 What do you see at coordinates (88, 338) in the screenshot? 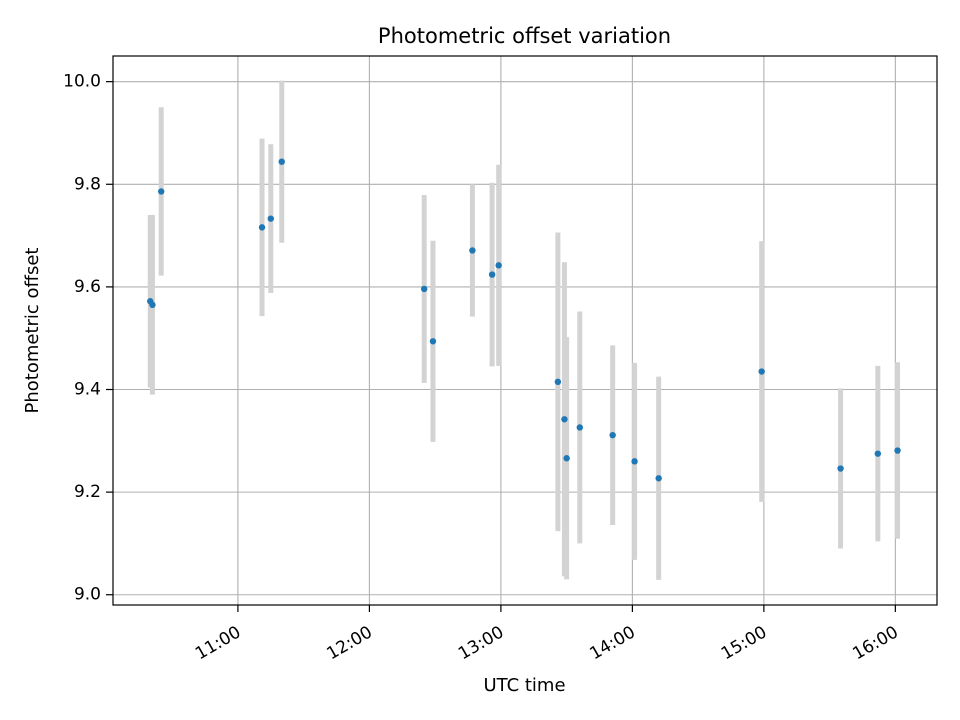
I see `y-axis-ticks: 9.0 9.2 9.4 9.6 9.8 10.0` at bounding box center [88, 338].